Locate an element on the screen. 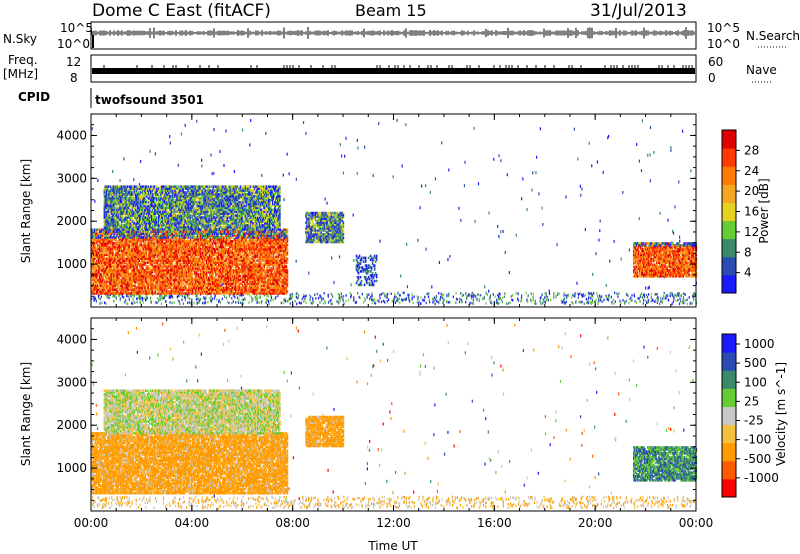 Image resolution: width=800 pixels, height=554 pixels. nave-label: Nave is located at coordinates (761, 70).